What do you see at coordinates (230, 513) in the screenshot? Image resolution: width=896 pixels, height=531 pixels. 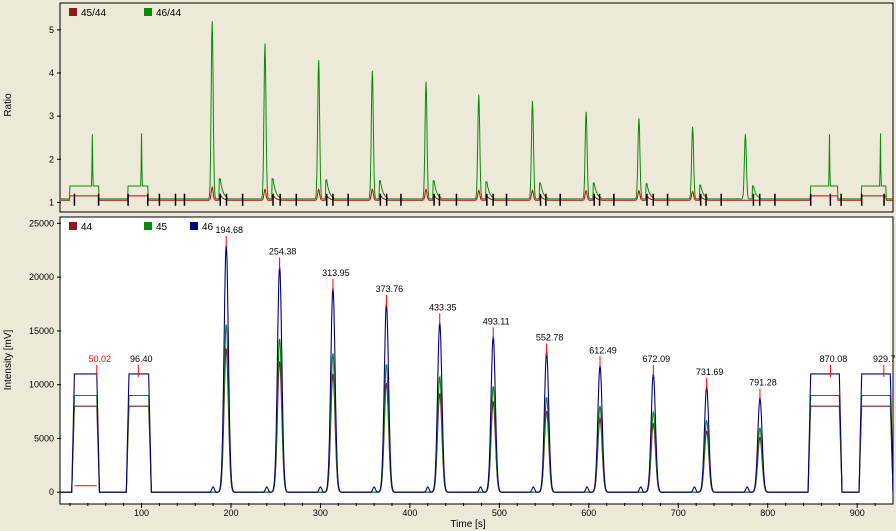 I see `x-tick-label: 200` at bounding box center [230, 513].